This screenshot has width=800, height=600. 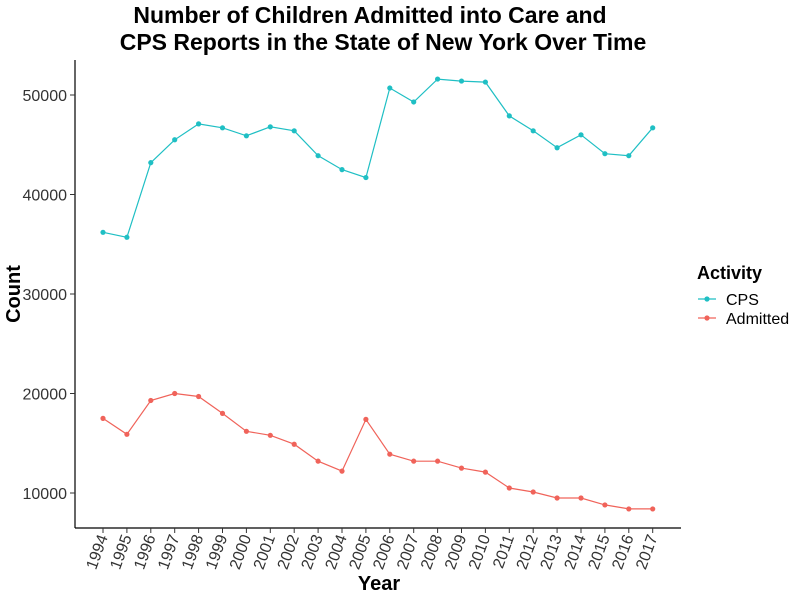 What do you see at coordinates (742, 300) in the screenshot?
I see `legend-label-cps: CPS` at bounding box center [742, 300].